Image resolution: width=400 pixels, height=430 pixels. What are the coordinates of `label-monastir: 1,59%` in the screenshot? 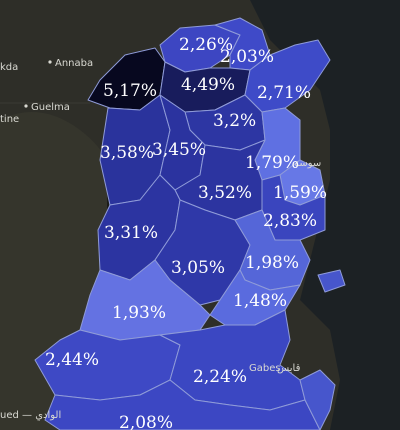 It's located at (300, 193).